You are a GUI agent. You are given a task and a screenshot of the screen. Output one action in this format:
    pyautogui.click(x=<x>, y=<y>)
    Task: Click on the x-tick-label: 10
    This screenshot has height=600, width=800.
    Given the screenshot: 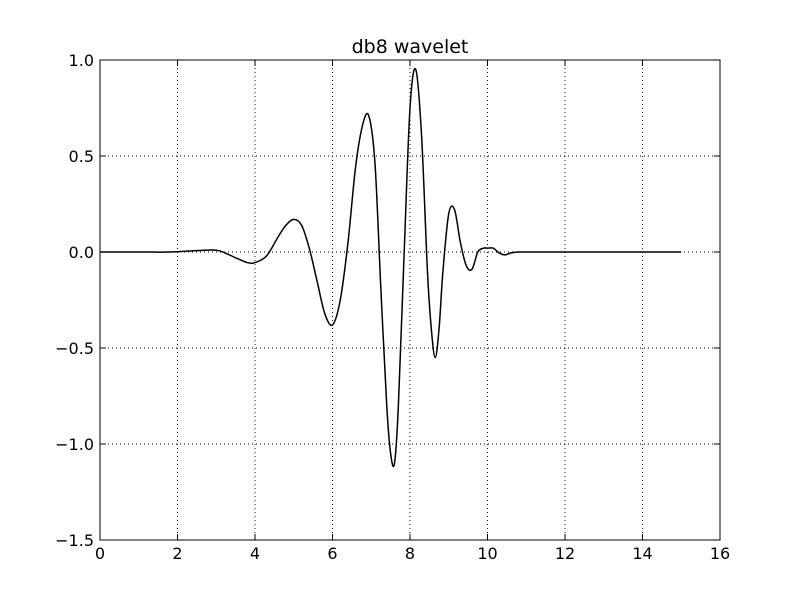 What is the action you would take?
    pyautogui.click(x=487, y=553)
    